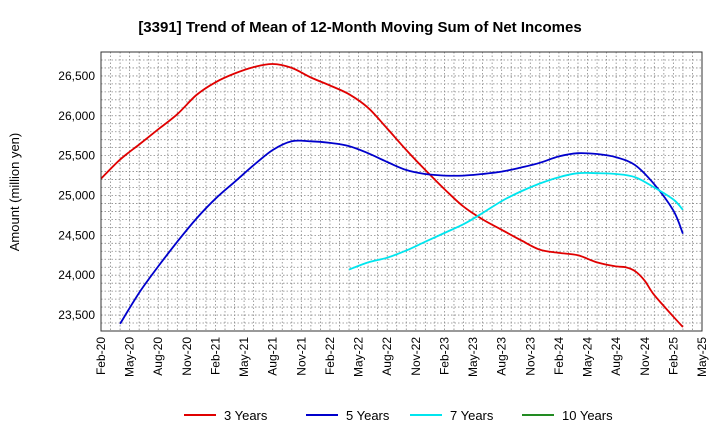 The image size is (720, 440). I want to click on x-tick-label: Aug-20, so click(158, 356).